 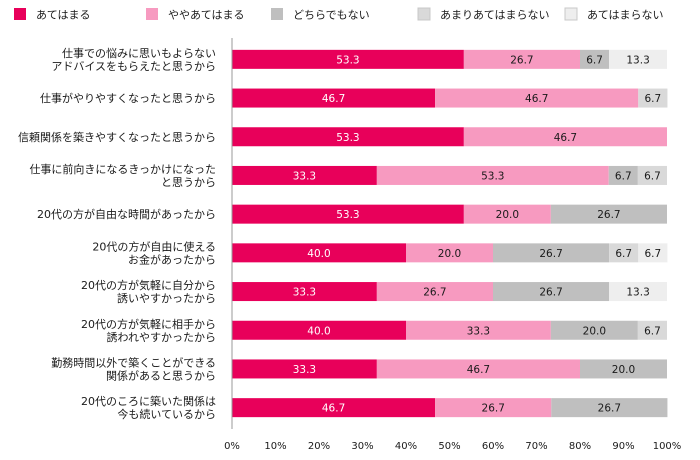 I want to click on category-label-line: 20代の方が気軽に相手から, so click(x=148, y=324).